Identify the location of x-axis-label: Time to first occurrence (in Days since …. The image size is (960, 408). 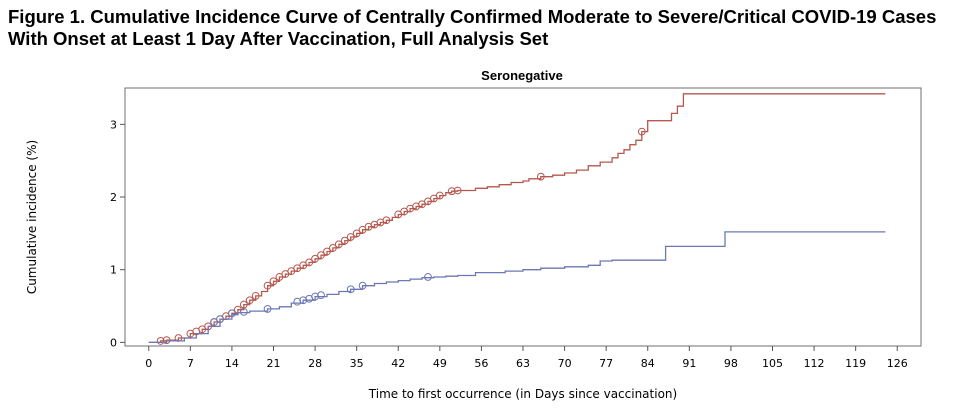
(522, 394).